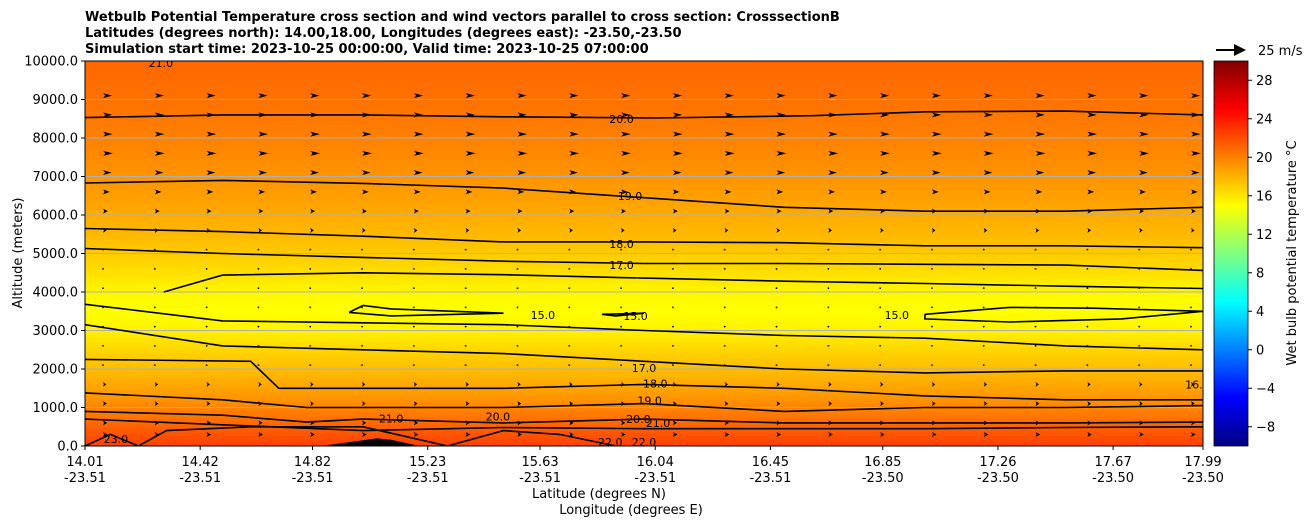 This screenshot has width=1311, height=526. Describe the element at coordinates (312, 462) in the screenshot. I see `x-tick-label-lat: 14.82` at that location.